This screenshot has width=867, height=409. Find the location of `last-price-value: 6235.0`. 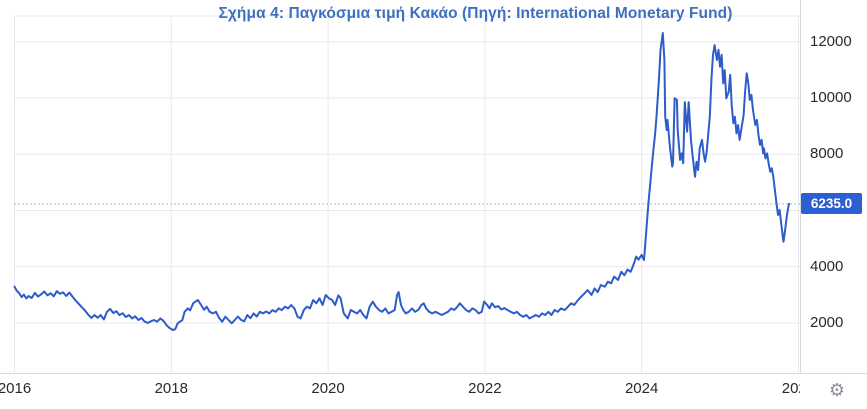

last-price-value: 6235.0 is located at coordinates (831, 204).